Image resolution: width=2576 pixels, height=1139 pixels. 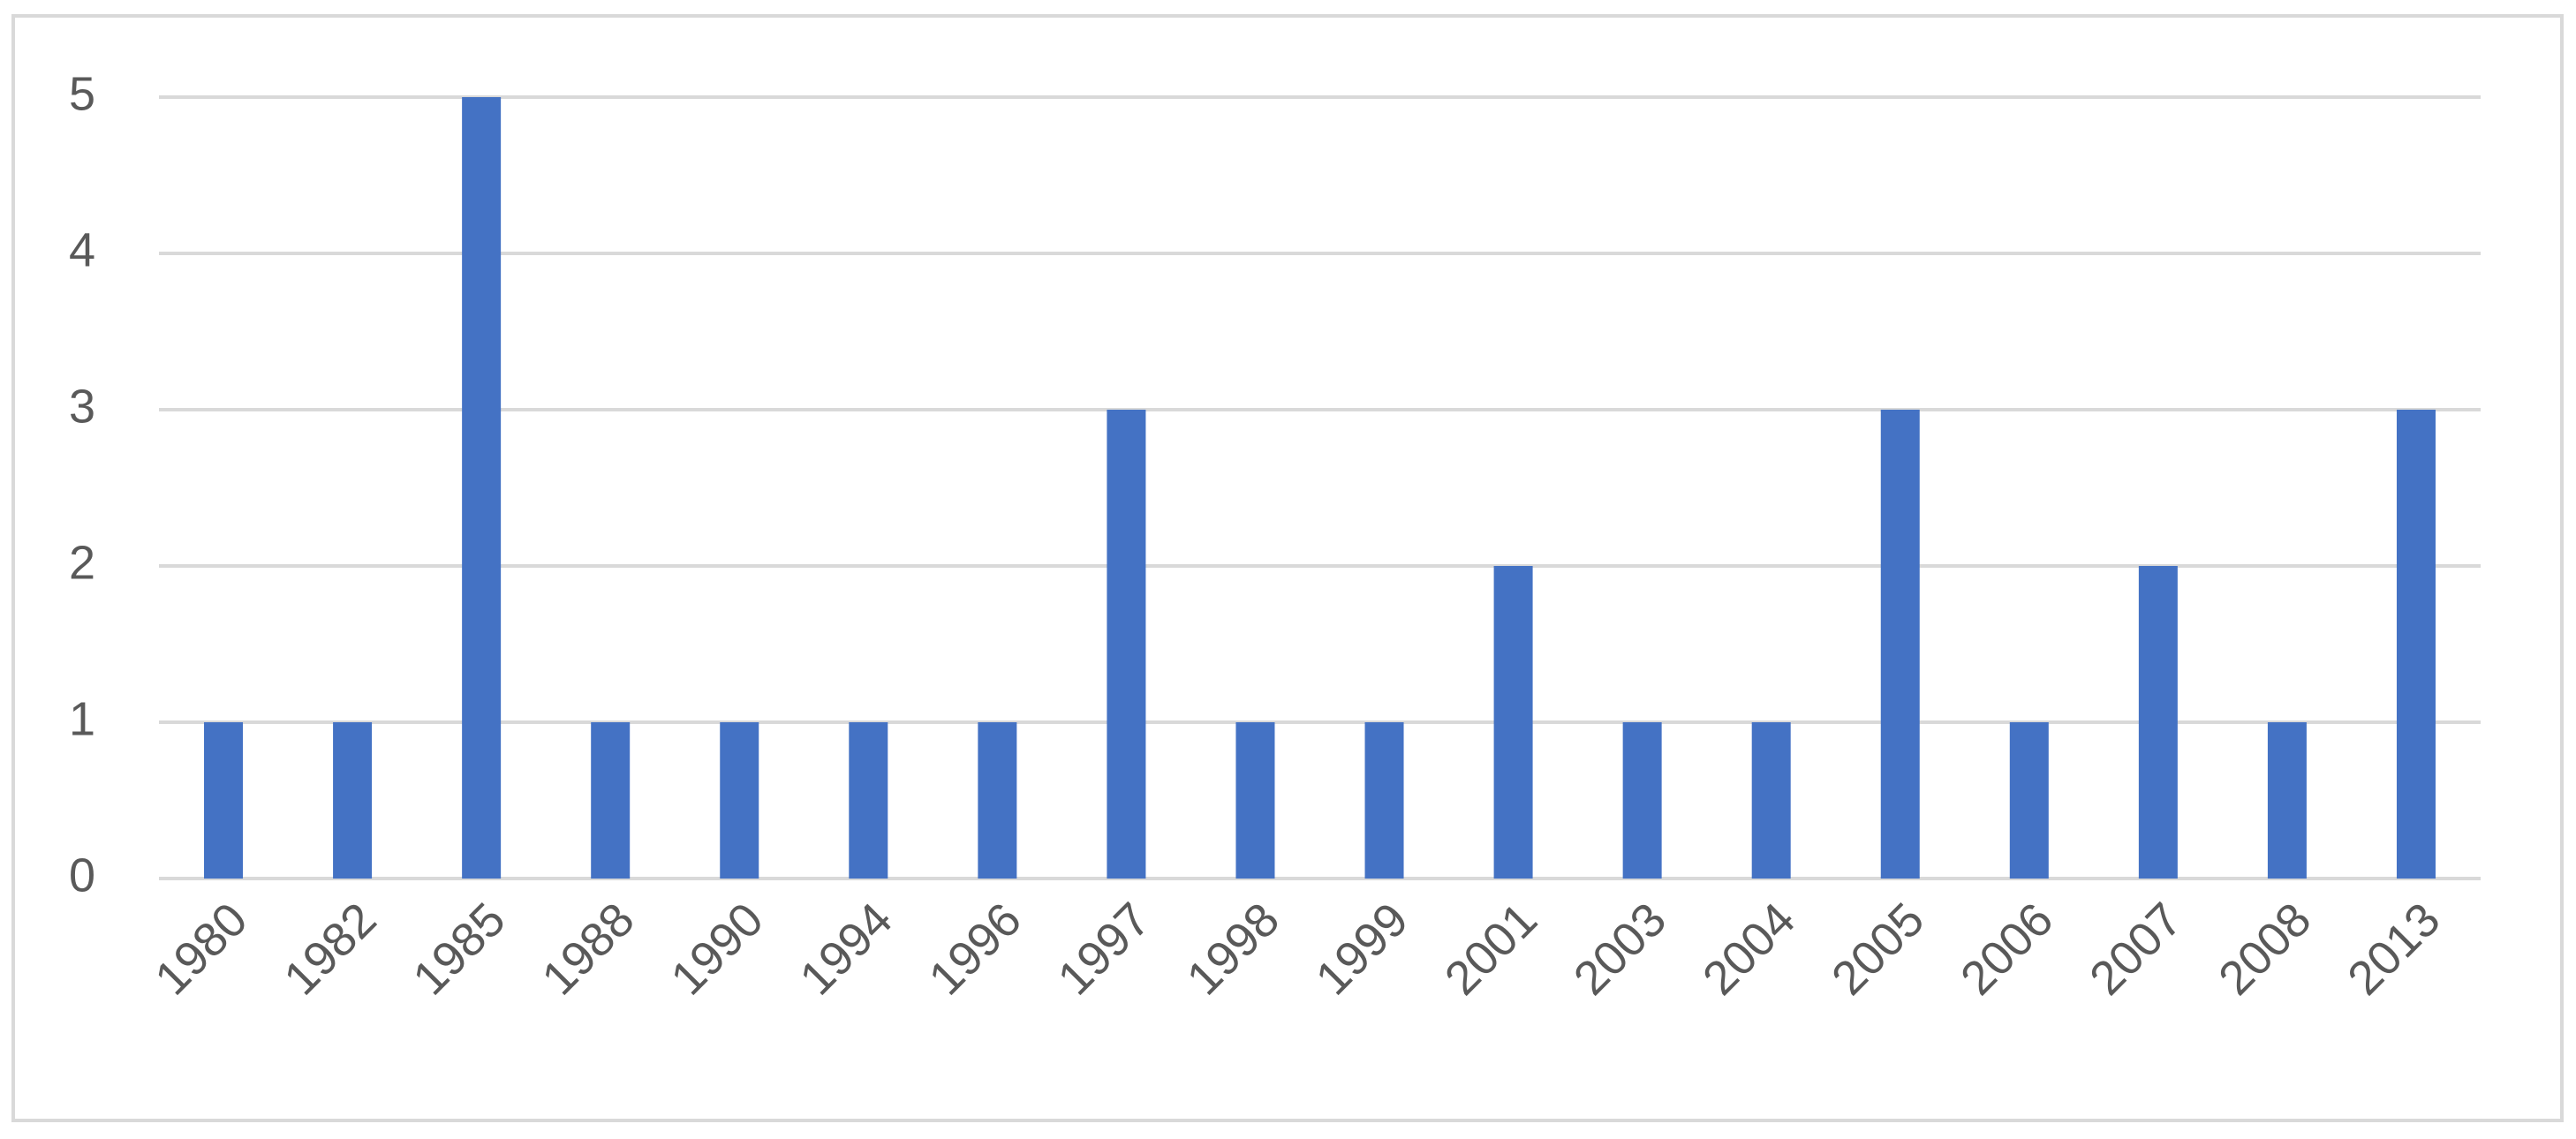 What do you see at coordinates (82, 718) in the screenshot?
I see `y-tick-label: 1` at bounding box center [82, 718].